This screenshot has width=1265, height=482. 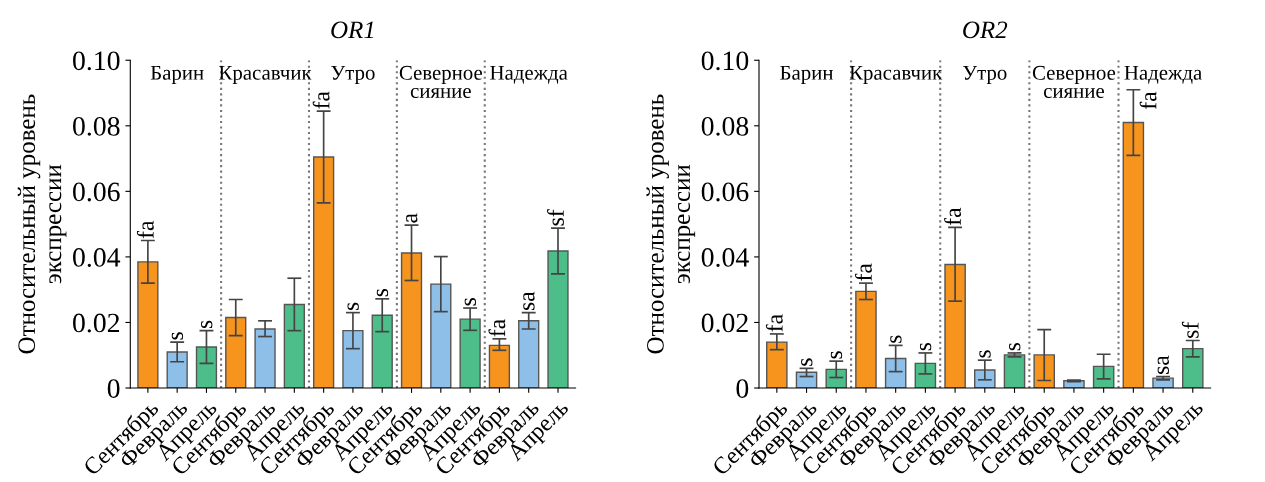 I want to click on data-label: a, so click(x=412, y=218).